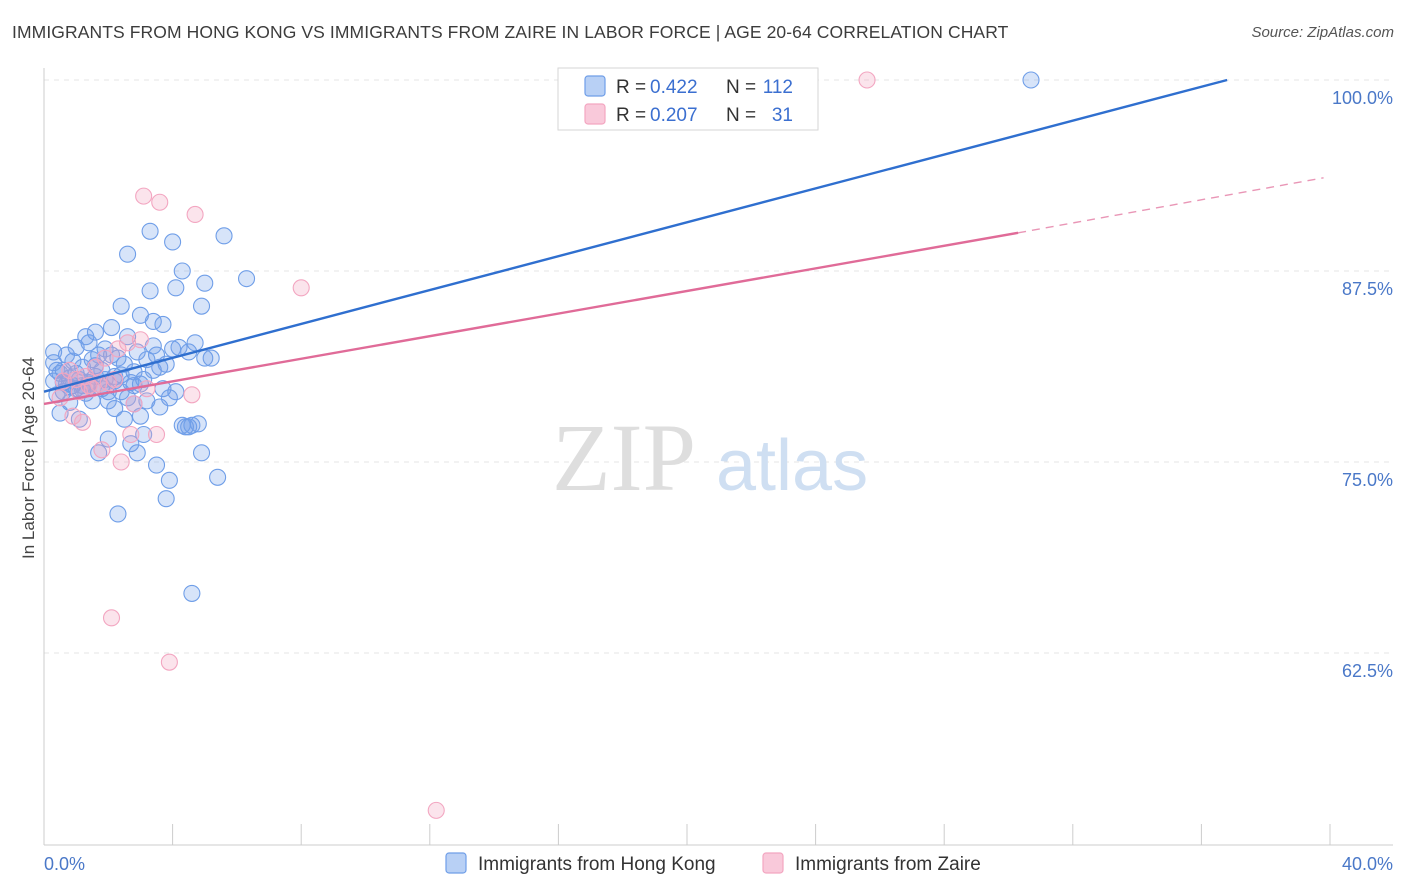  I want to click on legend-box: R = 0.422 N = 112 R = 0.207 N = 31, so click(688, 99).